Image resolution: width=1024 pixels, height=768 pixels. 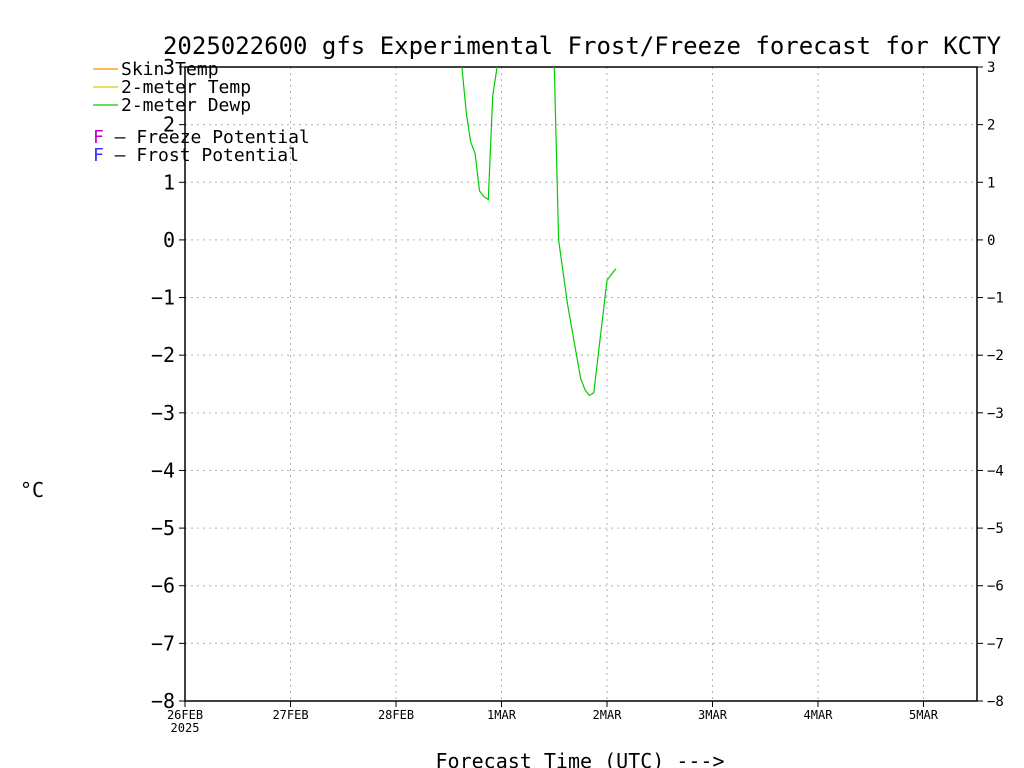 I want to click on y-tick-label-left: −2, so click(x=163, y=355).